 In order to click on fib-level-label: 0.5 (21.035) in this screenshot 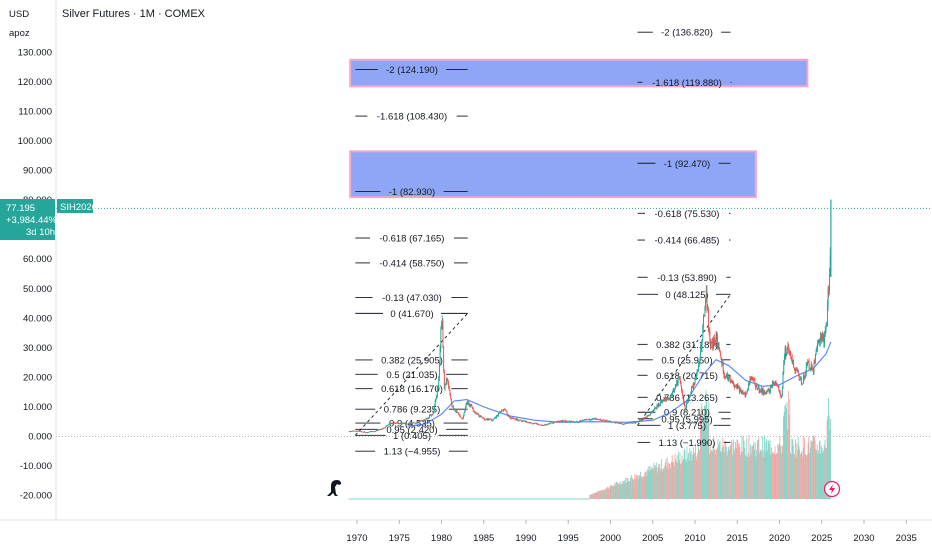, I will do `click(411, 375)`.